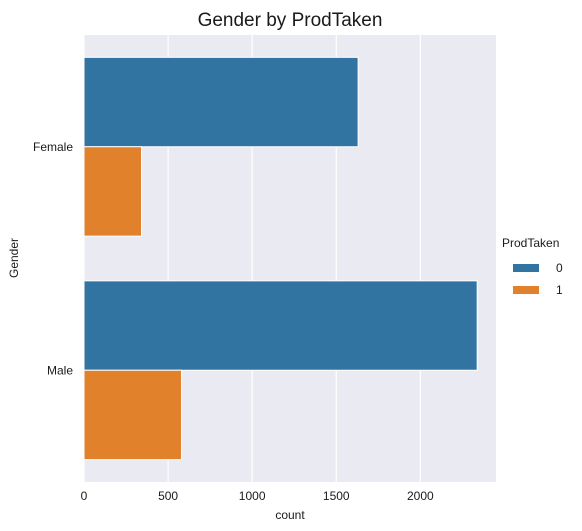 This screenshot has width=582, height=531. Describe the element at coordinates (168, 496) in the screenshot. I see `x-tick-label: 500` at that location.